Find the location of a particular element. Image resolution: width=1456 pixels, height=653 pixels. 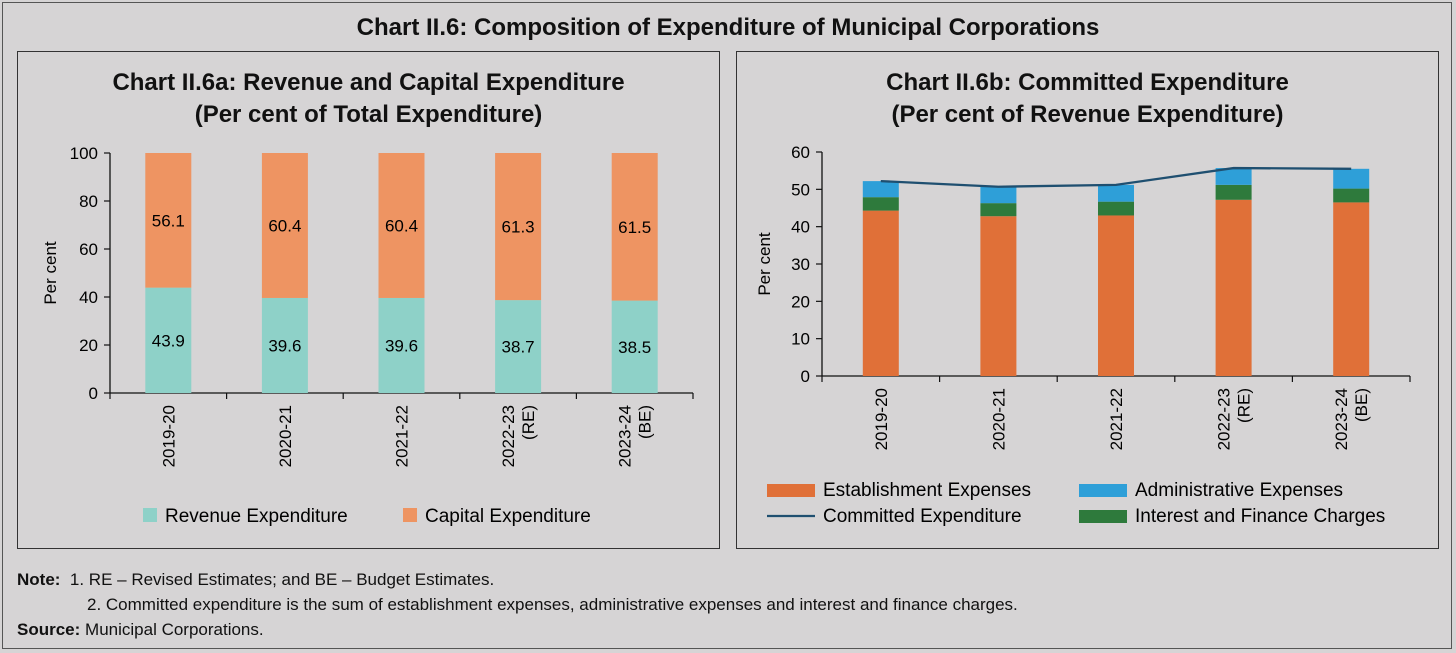

chart-b-x-tick-label: 2019-20 is located at coordinates (881, 419).